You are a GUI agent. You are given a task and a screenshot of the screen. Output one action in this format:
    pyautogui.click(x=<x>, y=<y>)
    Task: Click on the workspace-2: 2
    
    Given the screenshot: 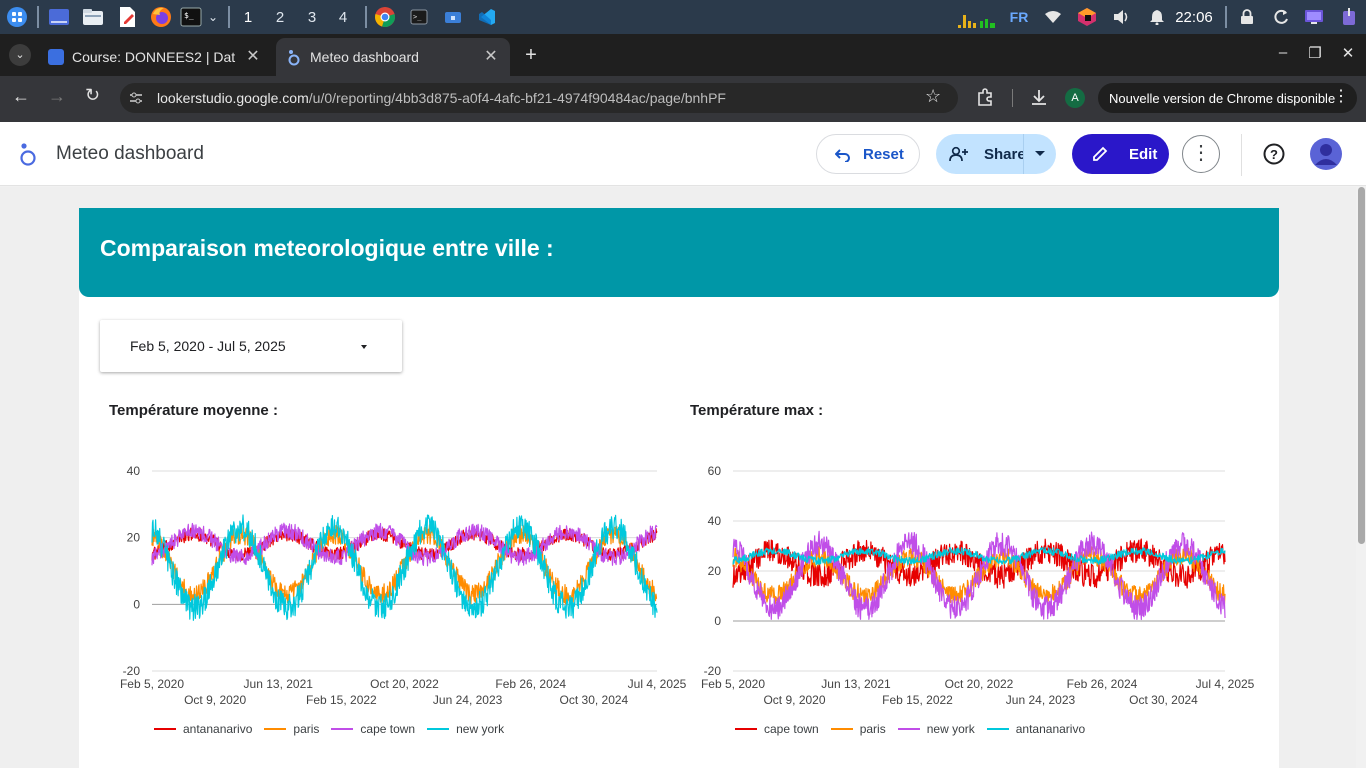 What is the action you would take?
    pyautogui.click(x=280, y=17)
    